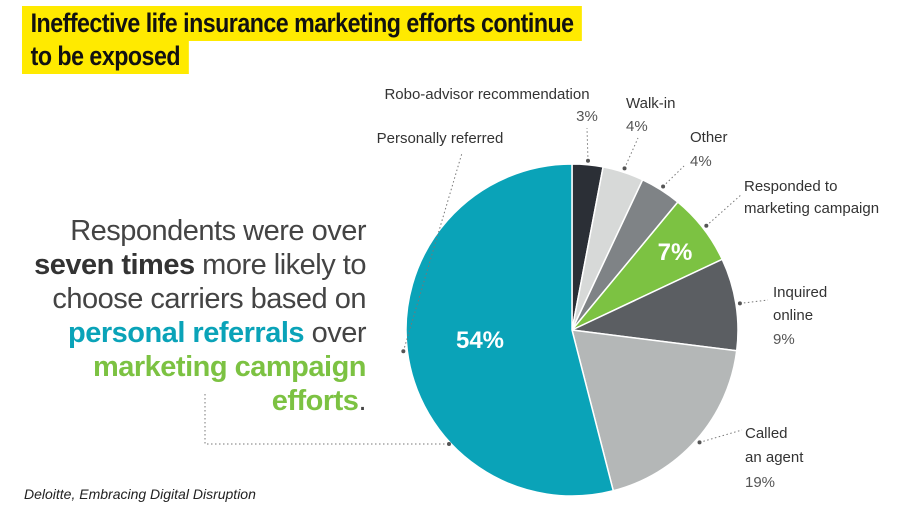 This screenshot has height=512, width=900. What do you see at coordinates (766, 433) in the screenshot?
I see `label-called: Called` at bounding box center [766, 433].